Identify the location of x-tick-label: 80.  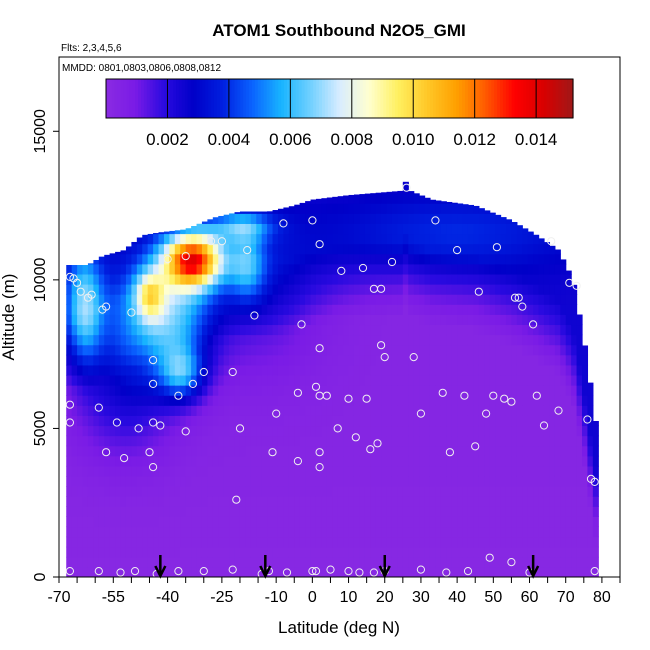
(602, 597).